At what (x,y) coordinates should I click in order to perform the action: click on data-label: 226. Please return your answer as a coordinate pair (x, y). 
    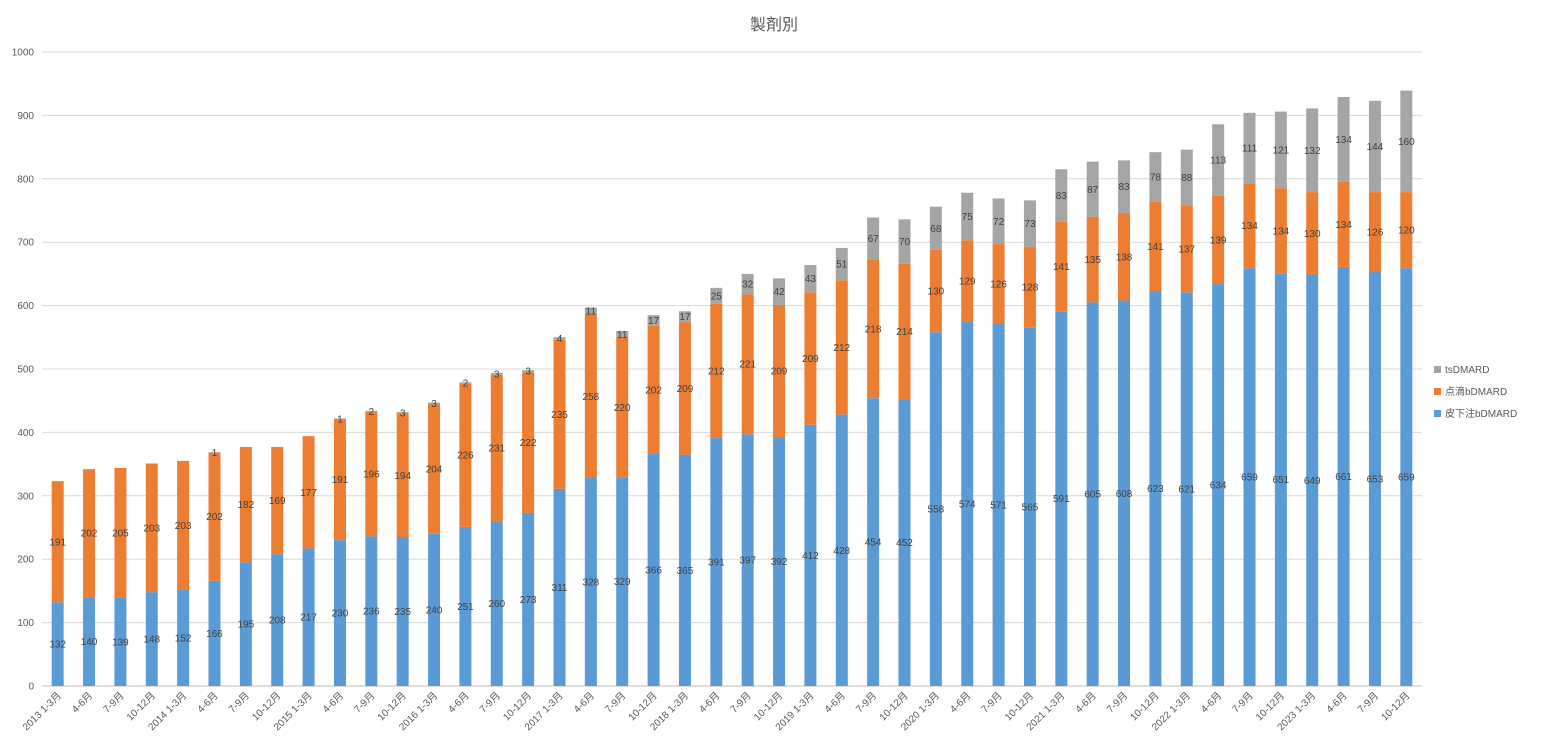
    Looking at the image, I should click on (465, 456).